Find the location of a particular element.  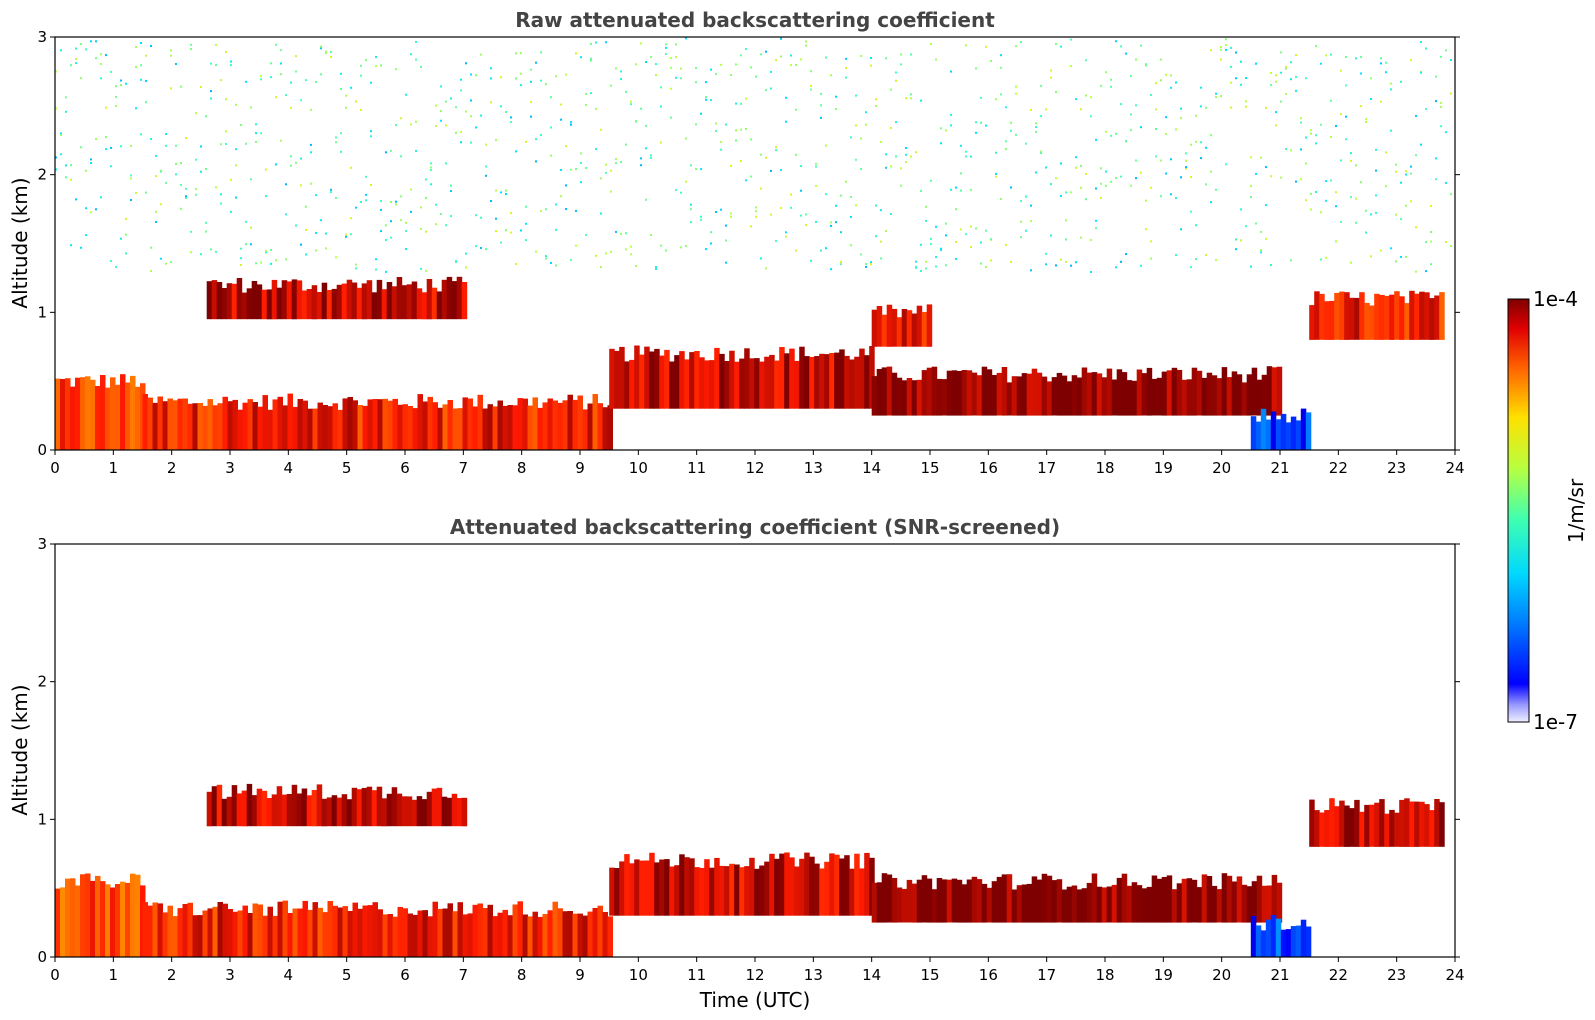

x-tick-label: 5 is located at coordinates (347, 468).